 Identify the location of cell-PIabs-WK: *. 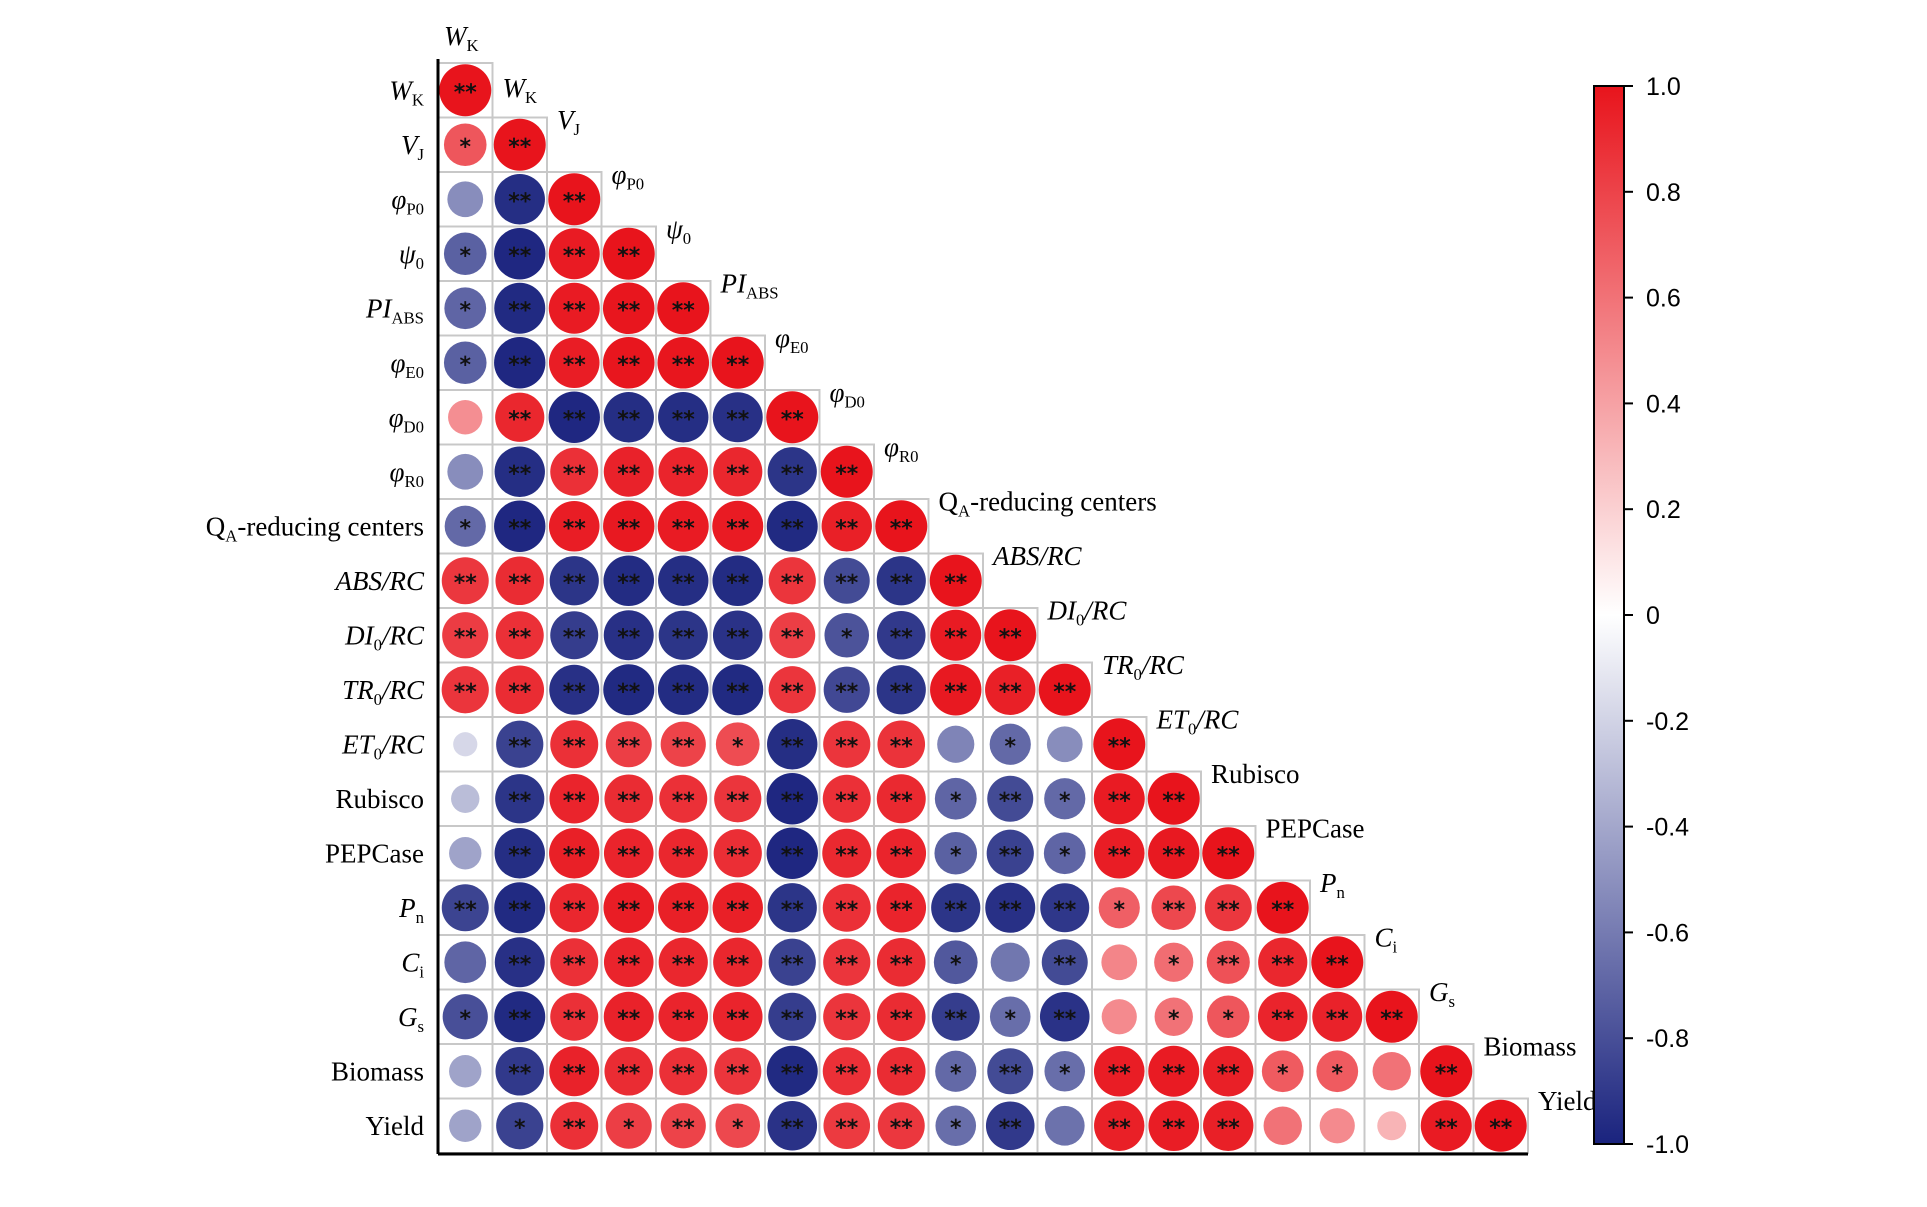
(465, 308).